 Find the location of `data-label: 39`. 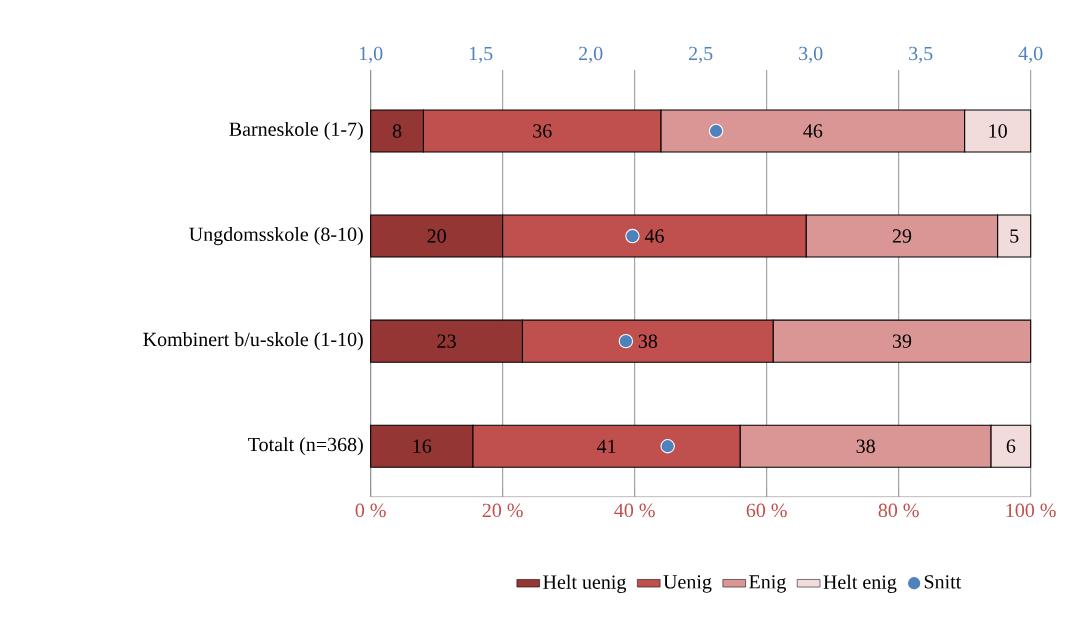

data-label: 39 is located at coordinates (902, 341).